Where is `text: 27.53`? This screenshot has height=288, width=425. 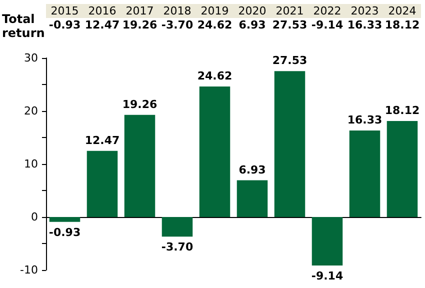 text: 27.53 is located at coordinates (290, 61).